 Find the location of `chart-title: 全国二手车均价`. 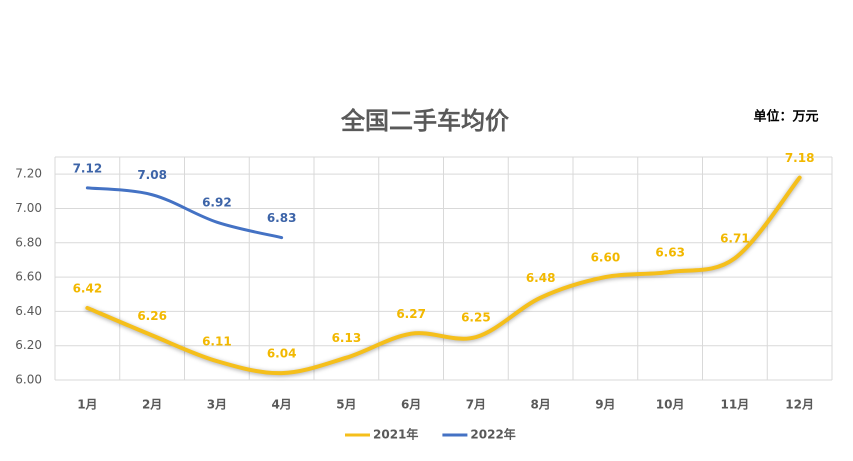

chart-title: 全国二手车均价 is located at coordinates (425, 121).